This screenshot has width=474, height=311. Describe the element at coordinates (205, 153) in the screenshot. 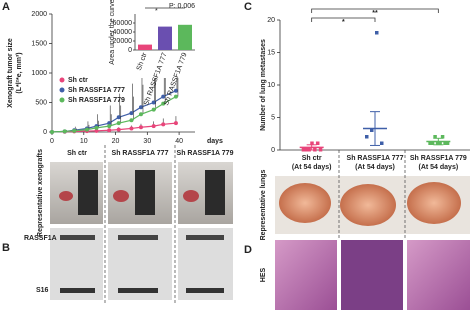

I see `column-label: Sh RASSF1A 779` at that location.